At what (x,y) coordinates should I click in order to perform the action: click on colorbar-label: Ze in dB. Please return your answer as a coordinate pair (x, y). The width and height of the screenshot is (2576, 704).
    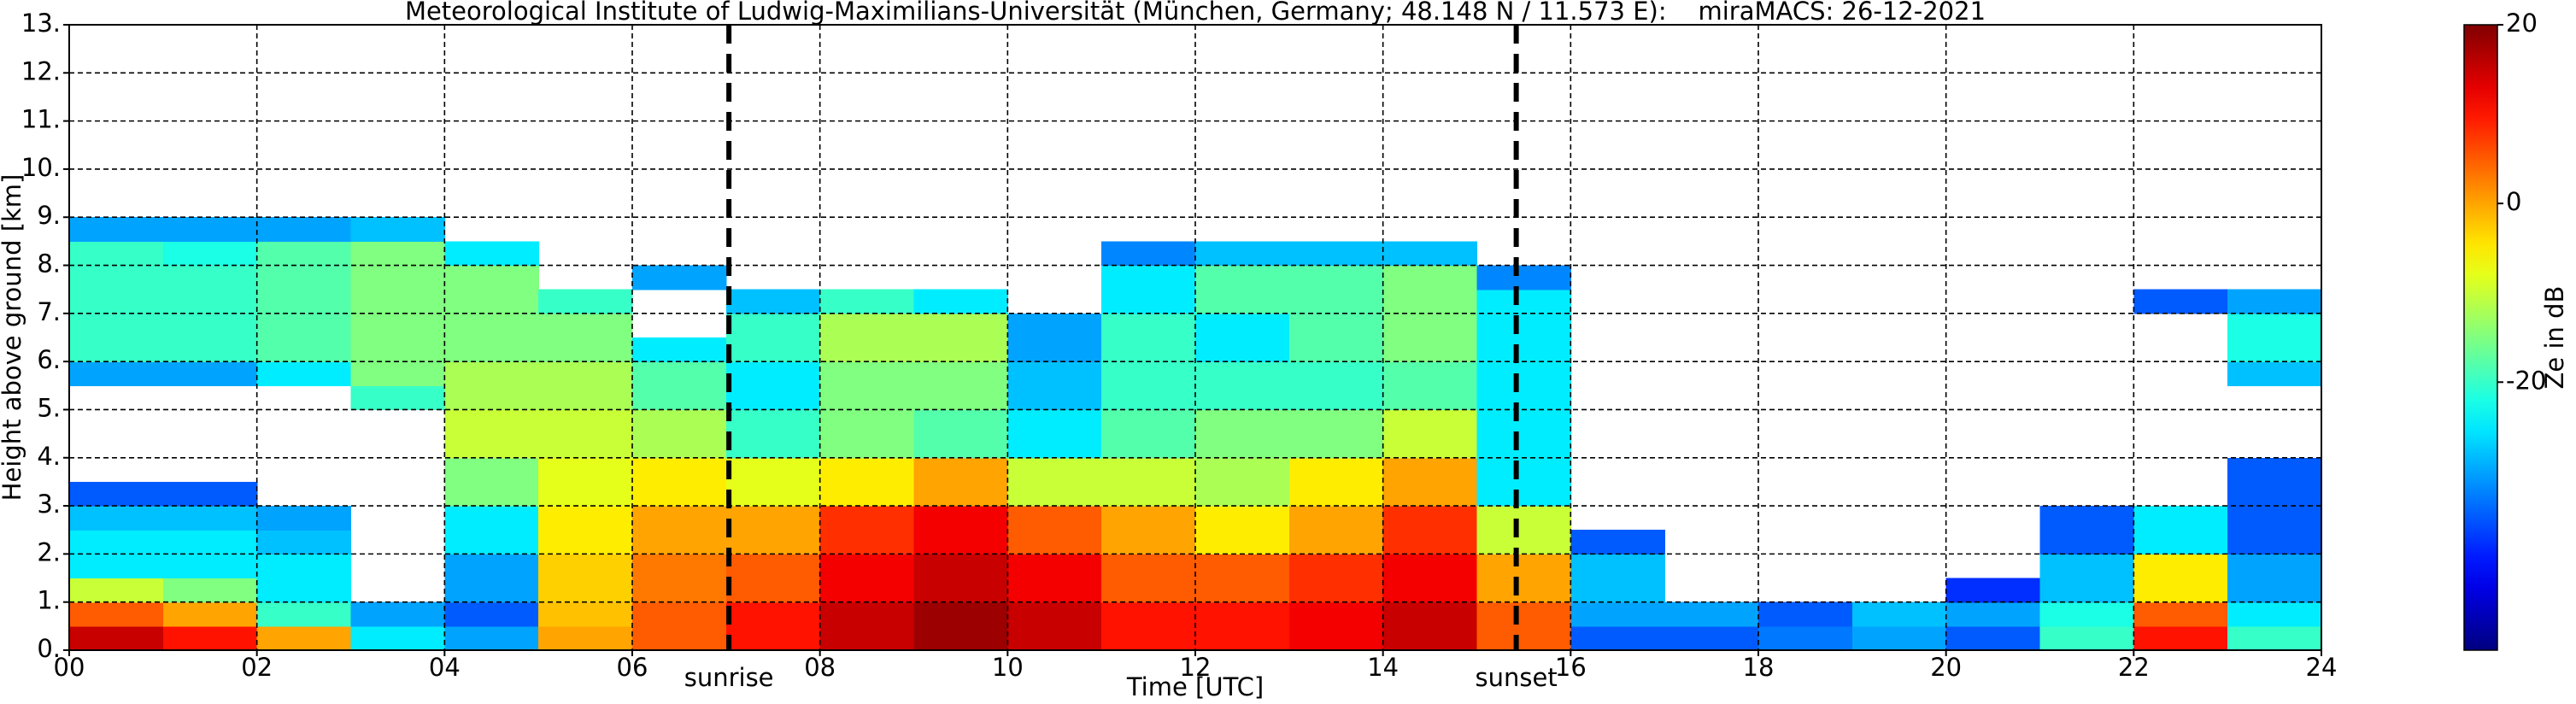
    Looking at the image, I should click on (2554, 338).